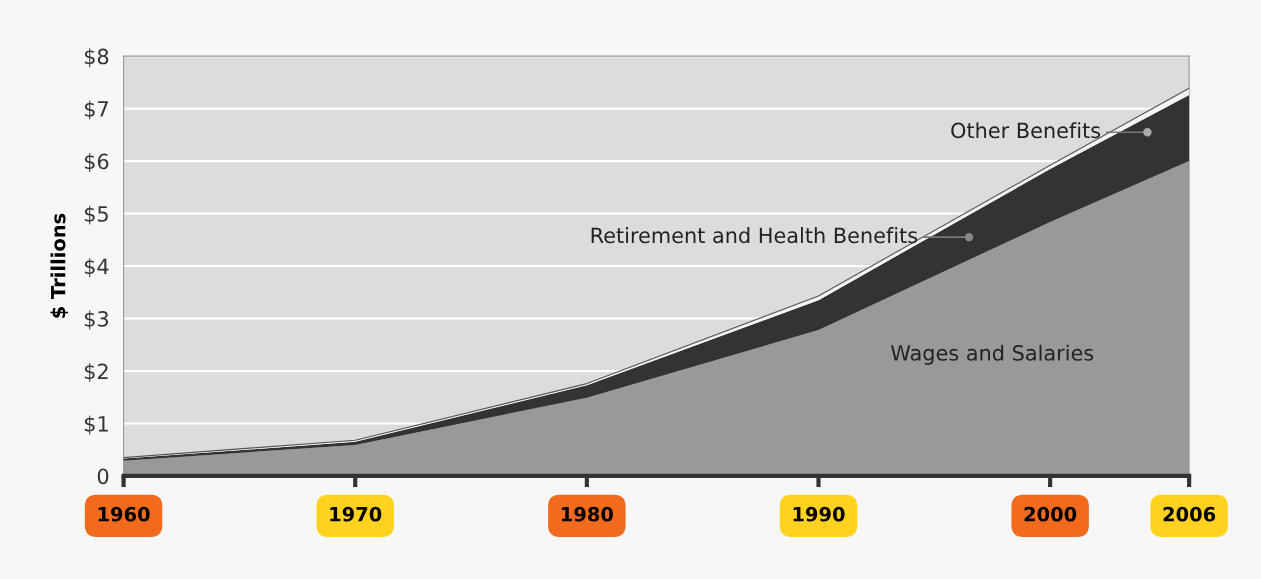 This screenshot has height=579, width=1261. I want to click on y-tick-label: 0, so click(103, 476).